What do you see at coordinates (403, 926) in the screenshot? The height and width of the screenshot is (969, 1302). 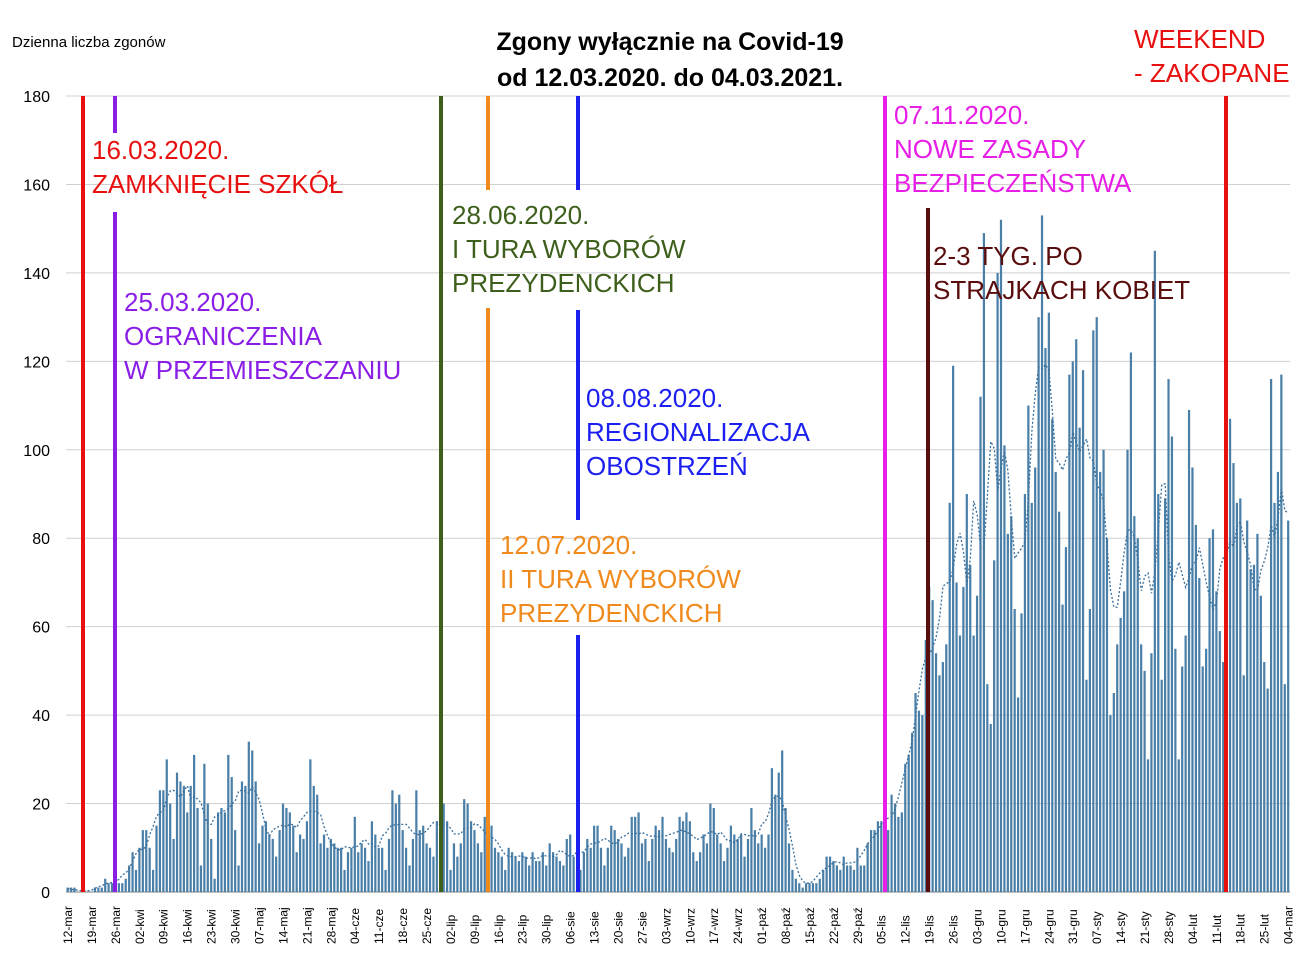 I see `x-tick-label: 18-cze` at bounding box center [403, 926].